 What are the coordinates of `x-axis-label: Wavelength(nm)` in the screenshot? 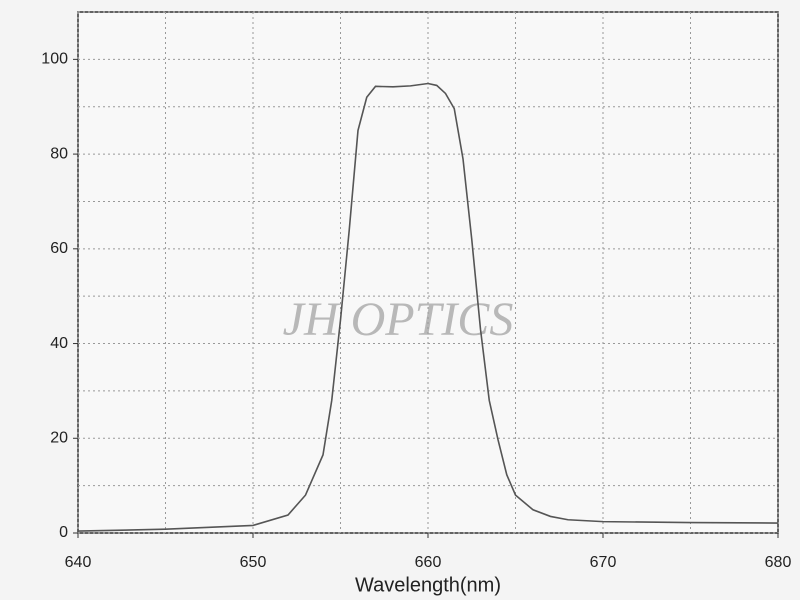 It's located at (428, 585).